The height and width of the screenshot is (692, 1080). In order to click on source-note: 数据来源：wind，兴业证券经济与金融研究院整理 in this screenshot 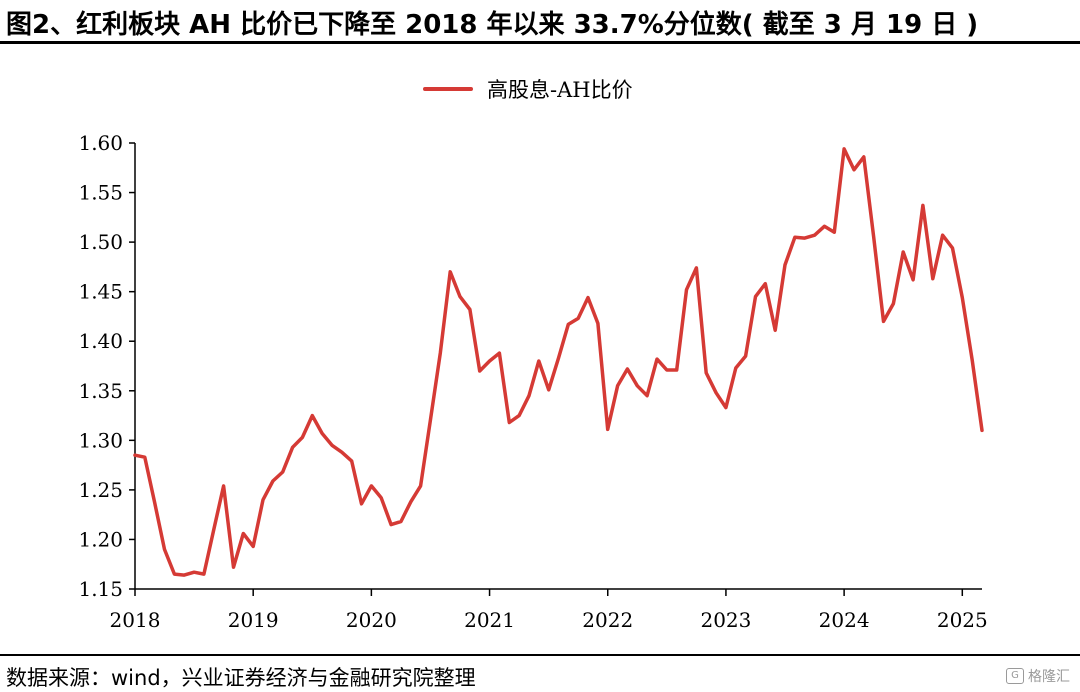, I will do `click(241, 678)`.